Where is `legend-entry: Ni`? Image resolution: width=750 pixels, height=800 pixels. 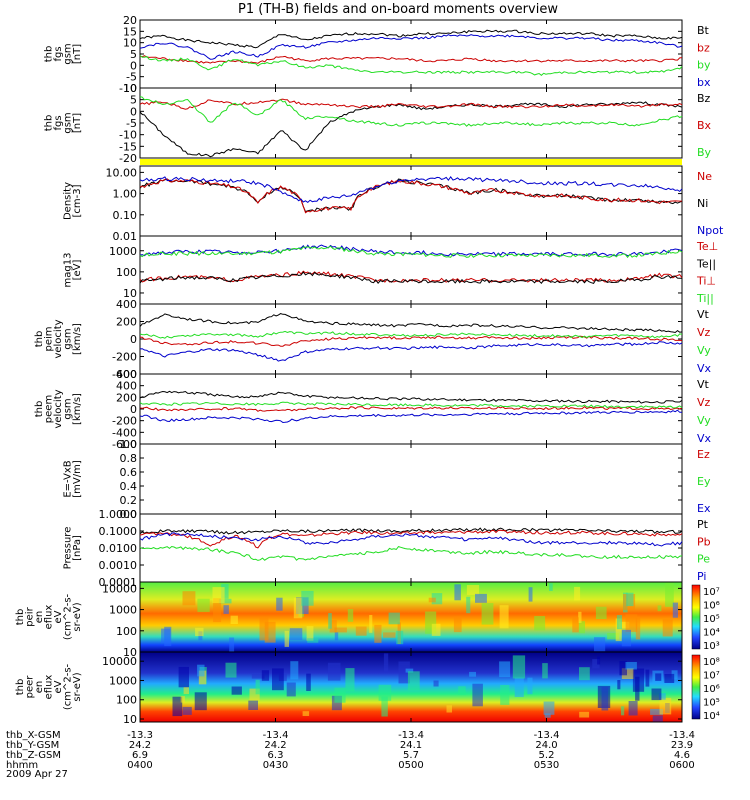
legend-entry: Ni is located at coordinates (702, 203).